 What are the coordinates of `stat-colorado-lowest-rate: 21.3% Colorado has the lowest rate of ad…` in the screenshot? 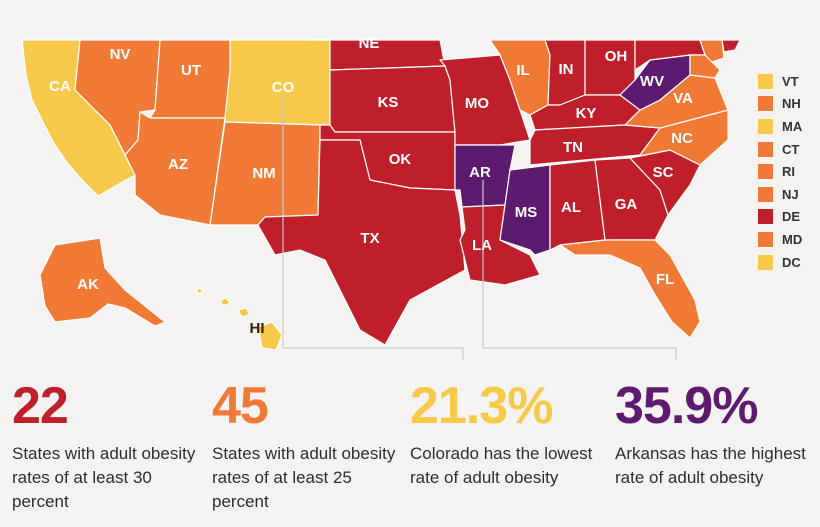 It's located at (507, 434).